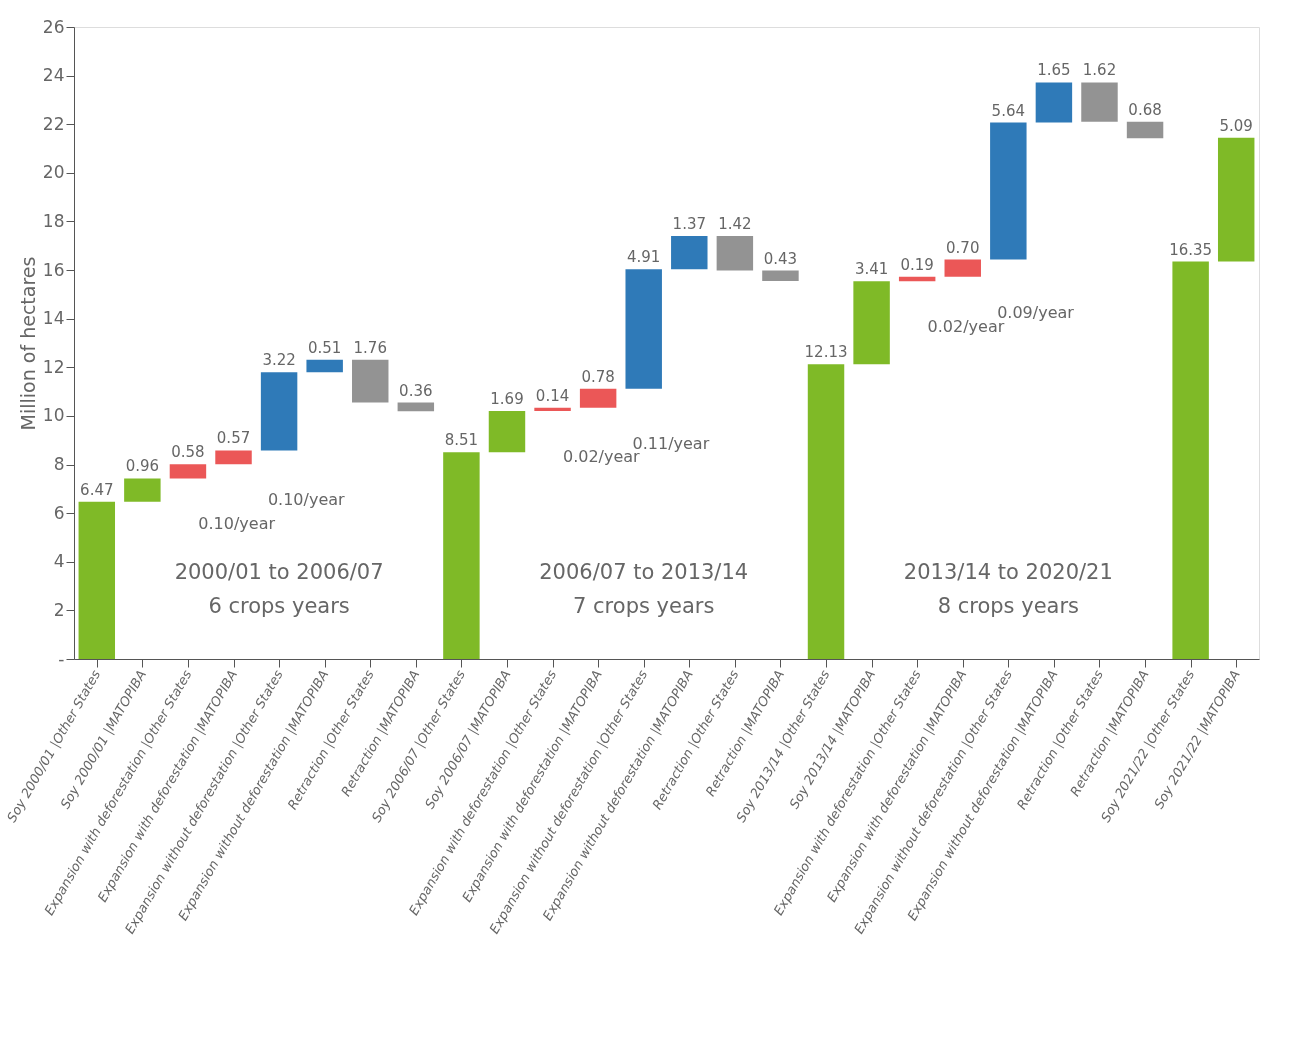  What do you see at coordinates (644, 257) in the screenshot?
I see `data-label: 4.91` at bounding box center [644, 257].